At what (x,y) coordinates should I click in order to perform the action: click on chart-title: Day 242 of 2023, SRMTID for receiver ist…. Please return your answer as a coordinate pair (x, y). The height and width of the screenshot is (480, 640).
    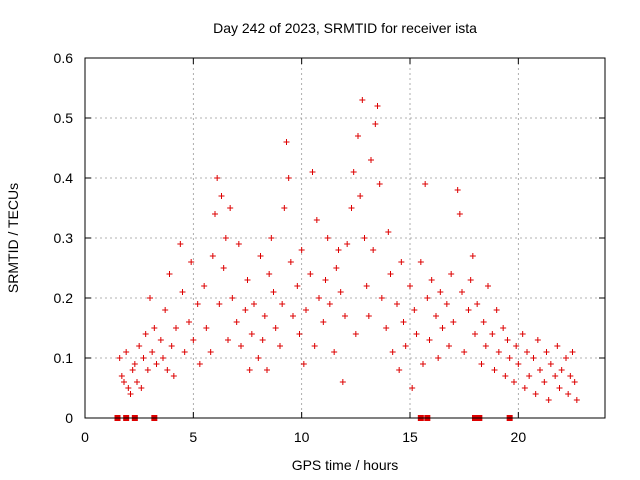
    Looking at the image, I should click on (345, 28).